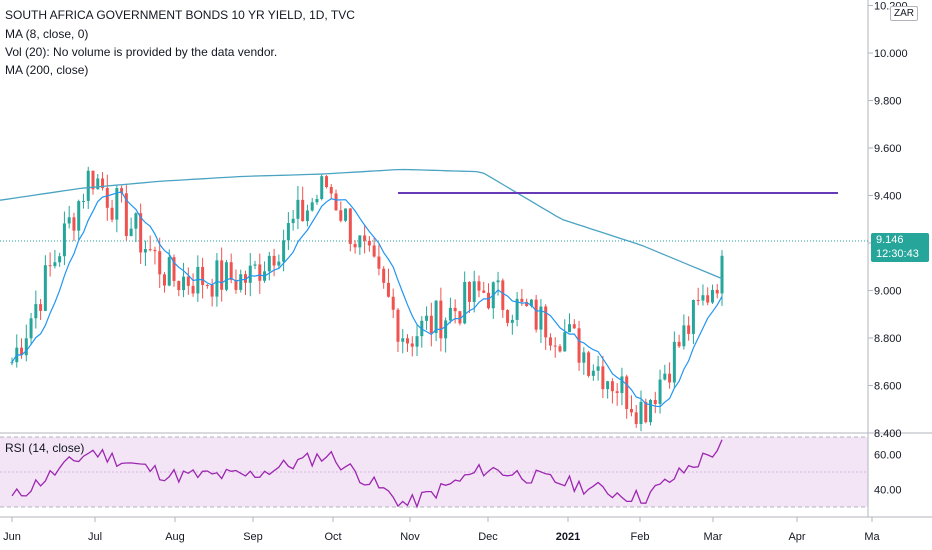  What do you see at coordinates (900, 247) in the screenshot?
I see `last-price-label: 9.146 12:30:43` at bounding box center [900, 247].